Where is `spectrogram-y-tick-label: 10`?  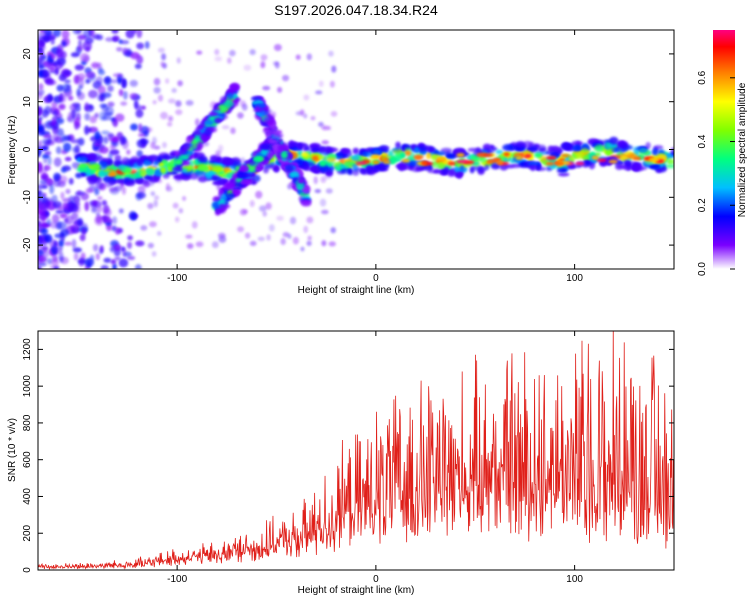 spectrogram-y-tick-label: 10 is located at coordinates (27, 102).